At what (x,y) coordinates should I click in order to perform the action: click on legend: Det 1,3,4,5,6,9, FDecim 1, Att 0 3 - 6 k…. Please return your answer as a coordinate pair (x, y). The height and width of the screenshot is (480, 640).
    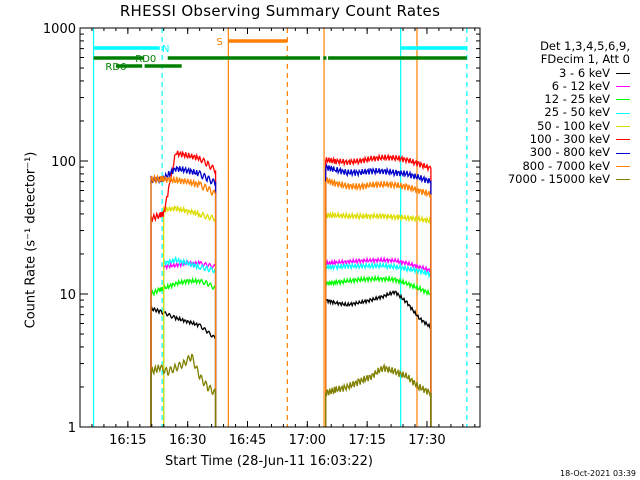
    Looking at the image, I should click on (568, 112).